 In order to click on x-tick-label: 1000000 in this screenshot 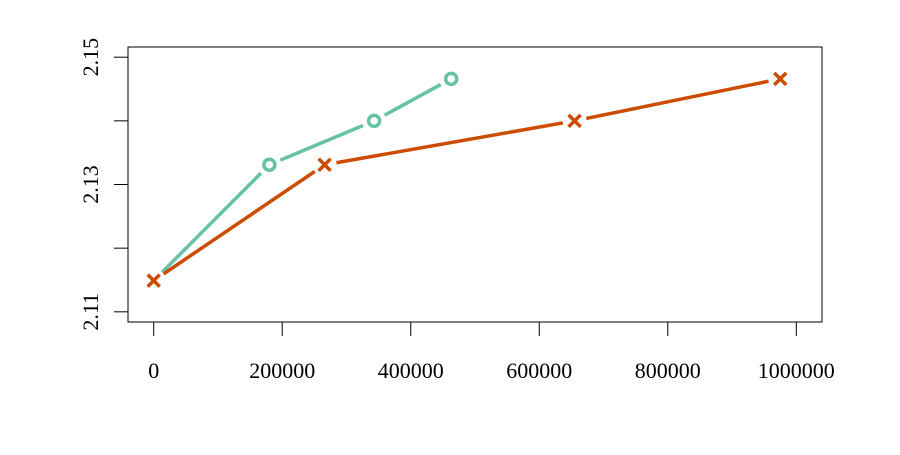, I will do `click(796, 370)`.